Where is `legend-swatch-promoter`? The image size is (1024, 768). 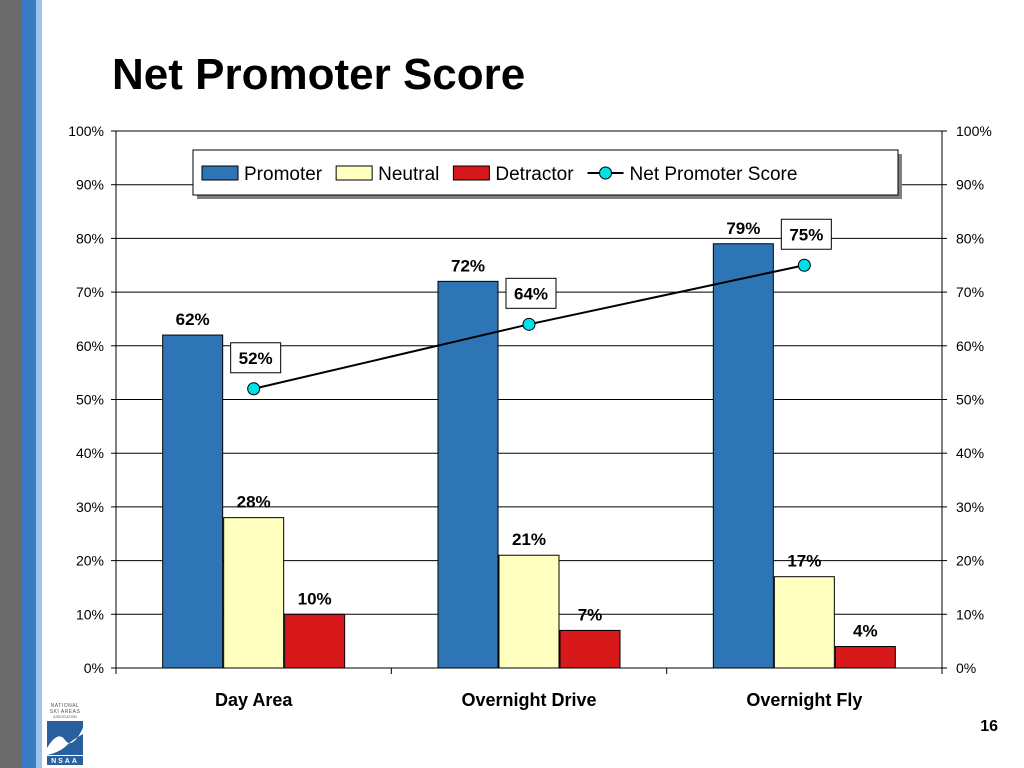 legend-swatch-promoter is located at coordinates (220, 173).